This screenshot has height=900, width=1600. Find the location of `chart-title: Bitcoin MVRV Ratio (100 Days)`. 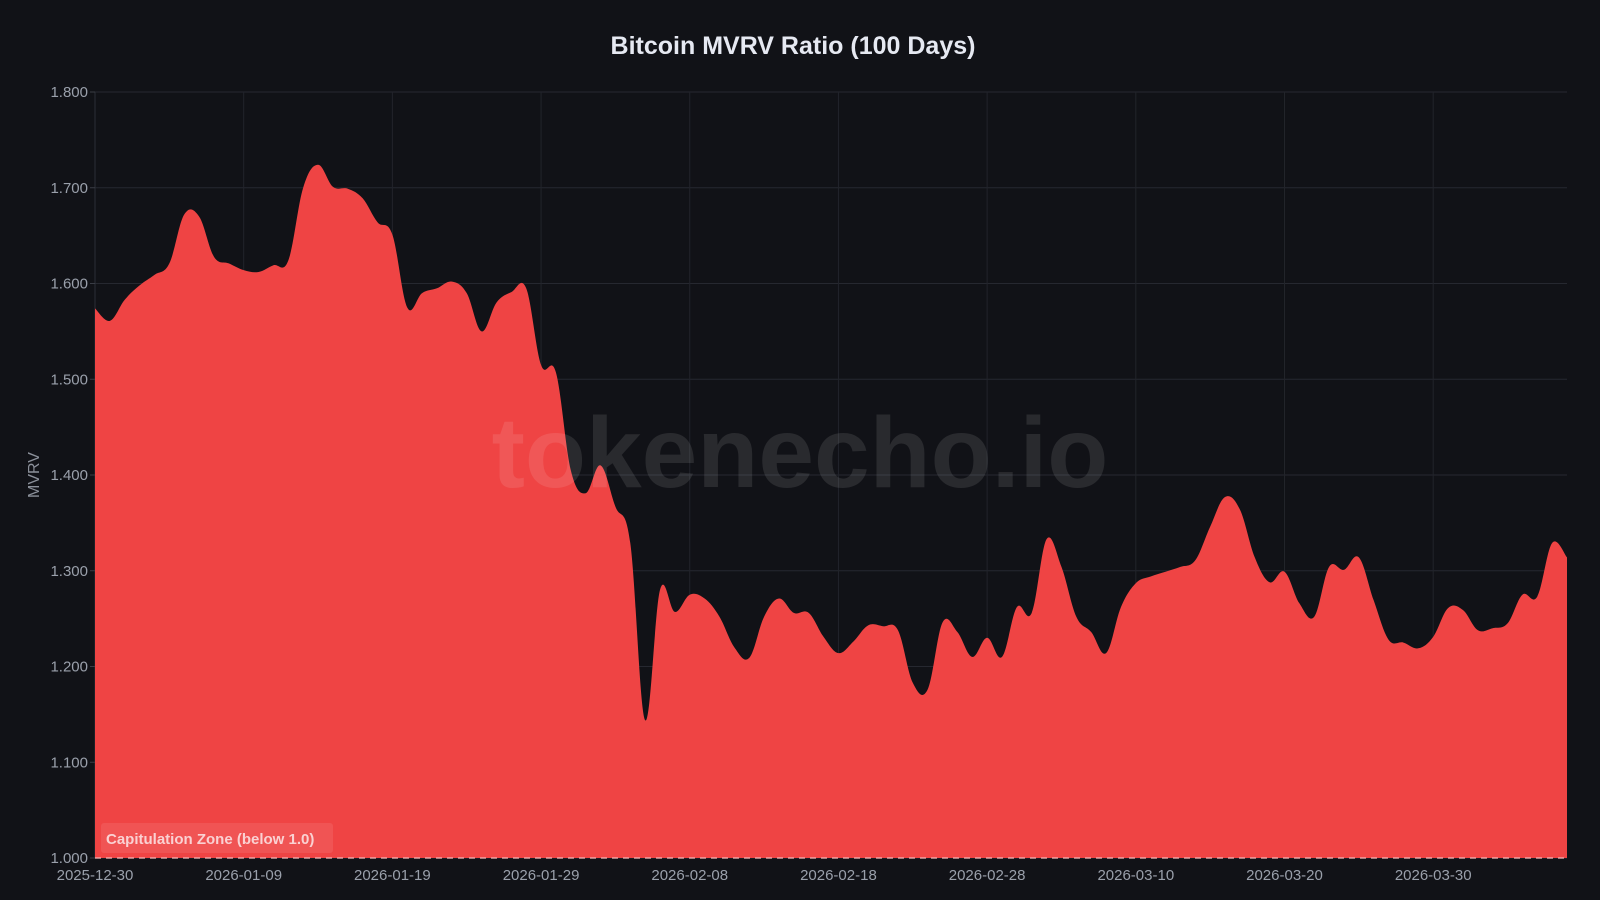

chart-title: Bitcoin MVRV Ratio (100 Days) is located at coordinates (793, 46).